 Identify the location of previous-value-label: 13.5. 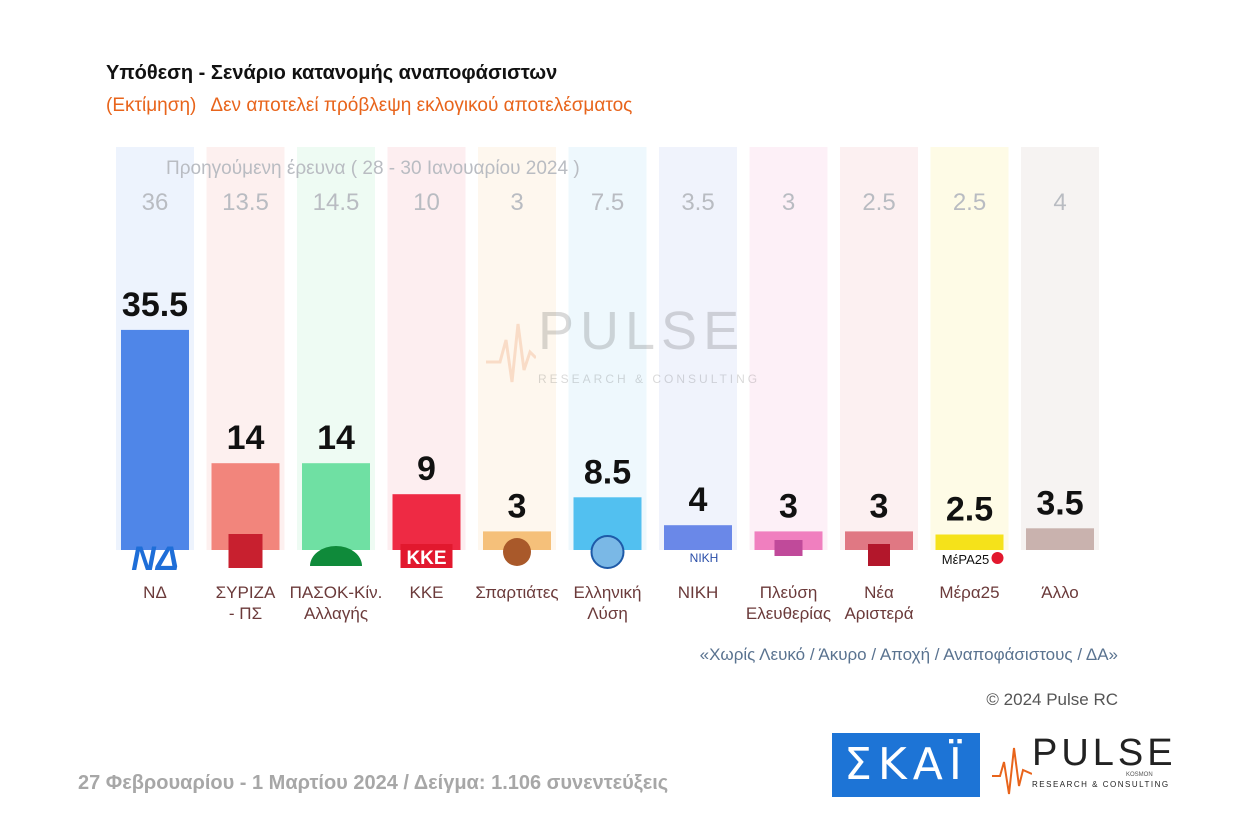
(245, 202).